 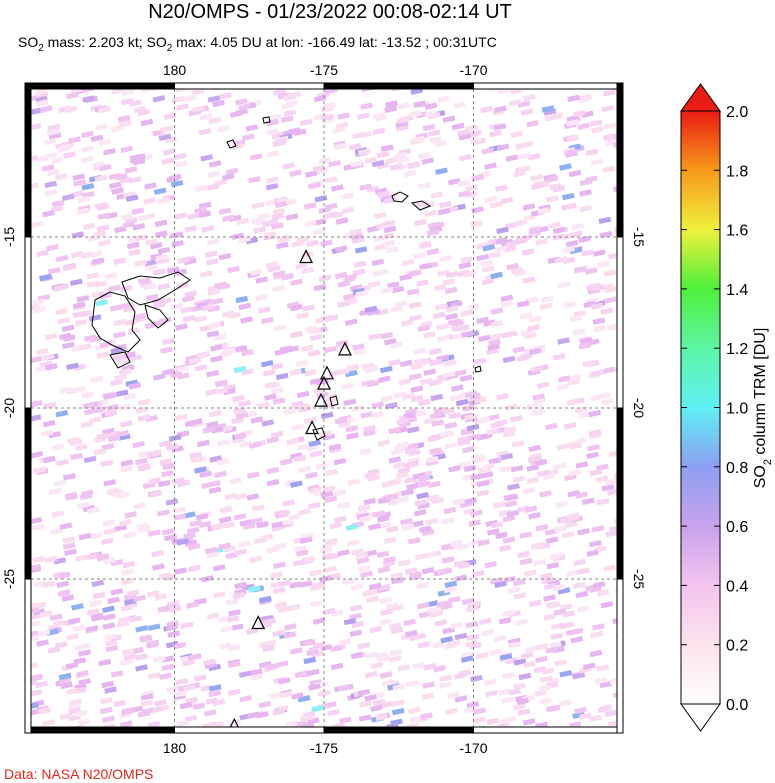 What do you see at coordinates (620, 322) in the screenshot?
I see `edge-bar-right` at bounding box center [620, 322].